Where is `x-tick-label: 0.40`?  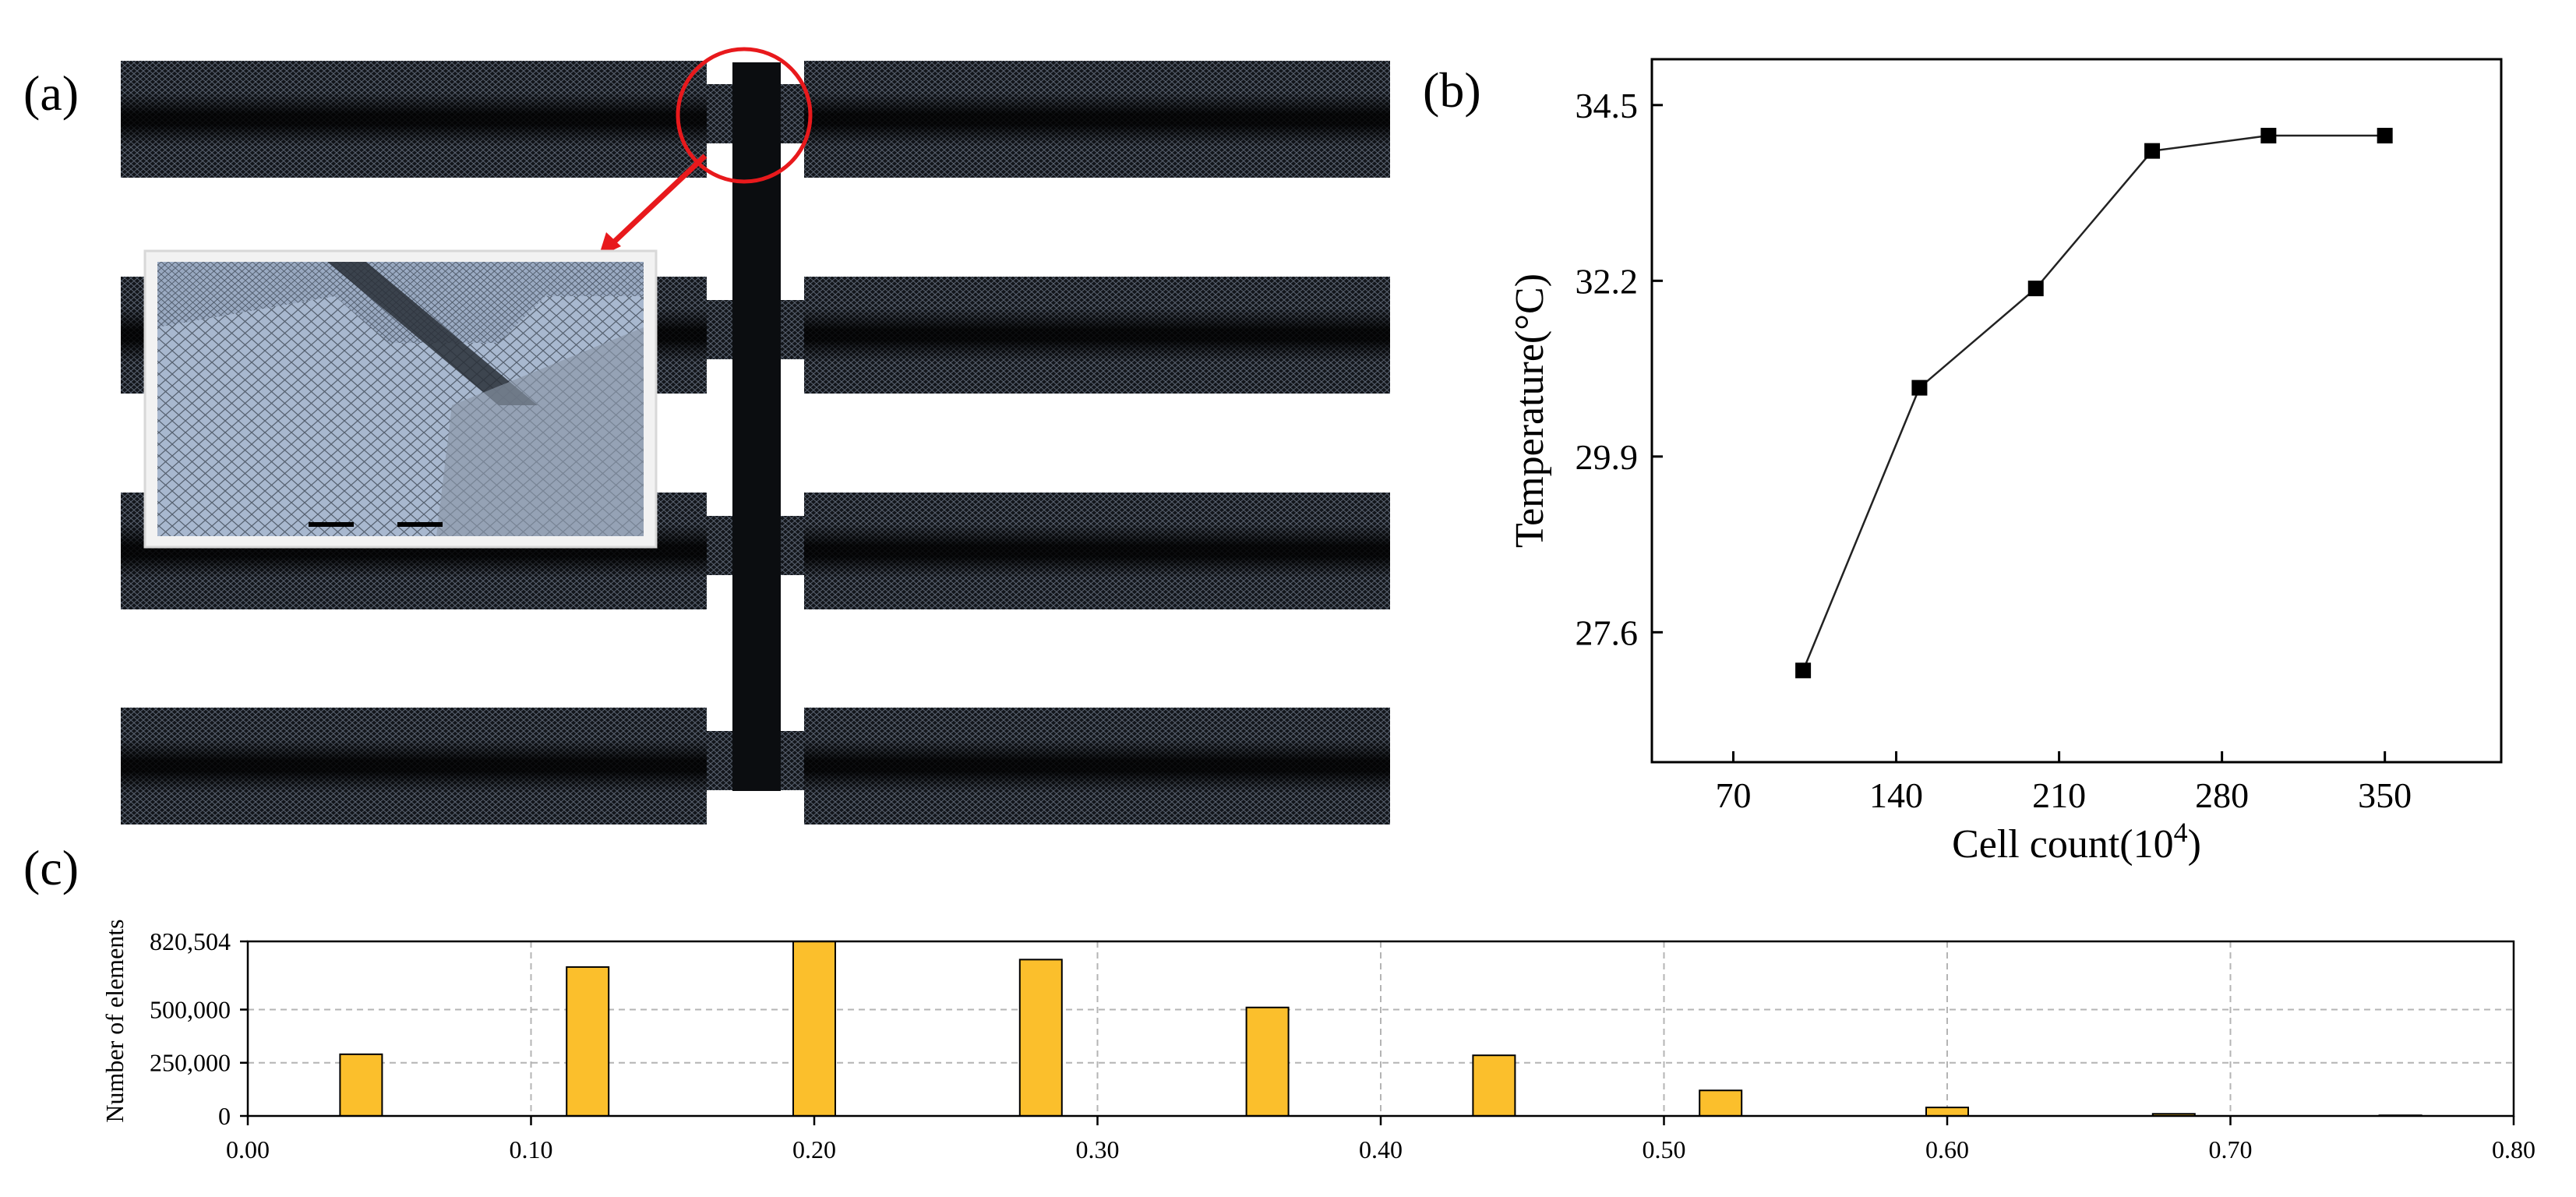
x-tick-label: 0.40 is located at coordinates (1381, 1149).